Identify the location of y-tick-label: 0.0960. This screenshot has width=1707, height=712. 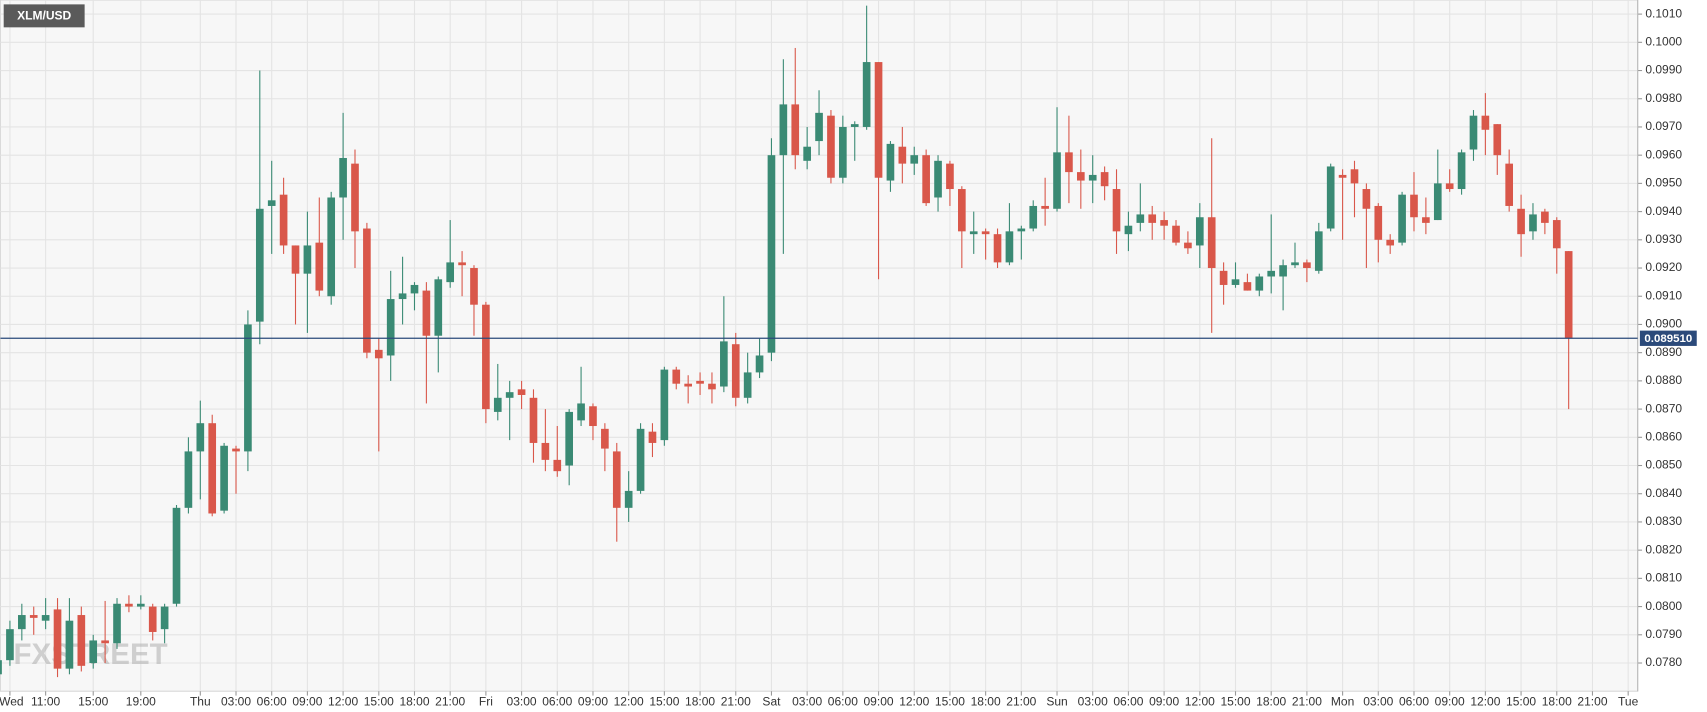
(1663, 154).